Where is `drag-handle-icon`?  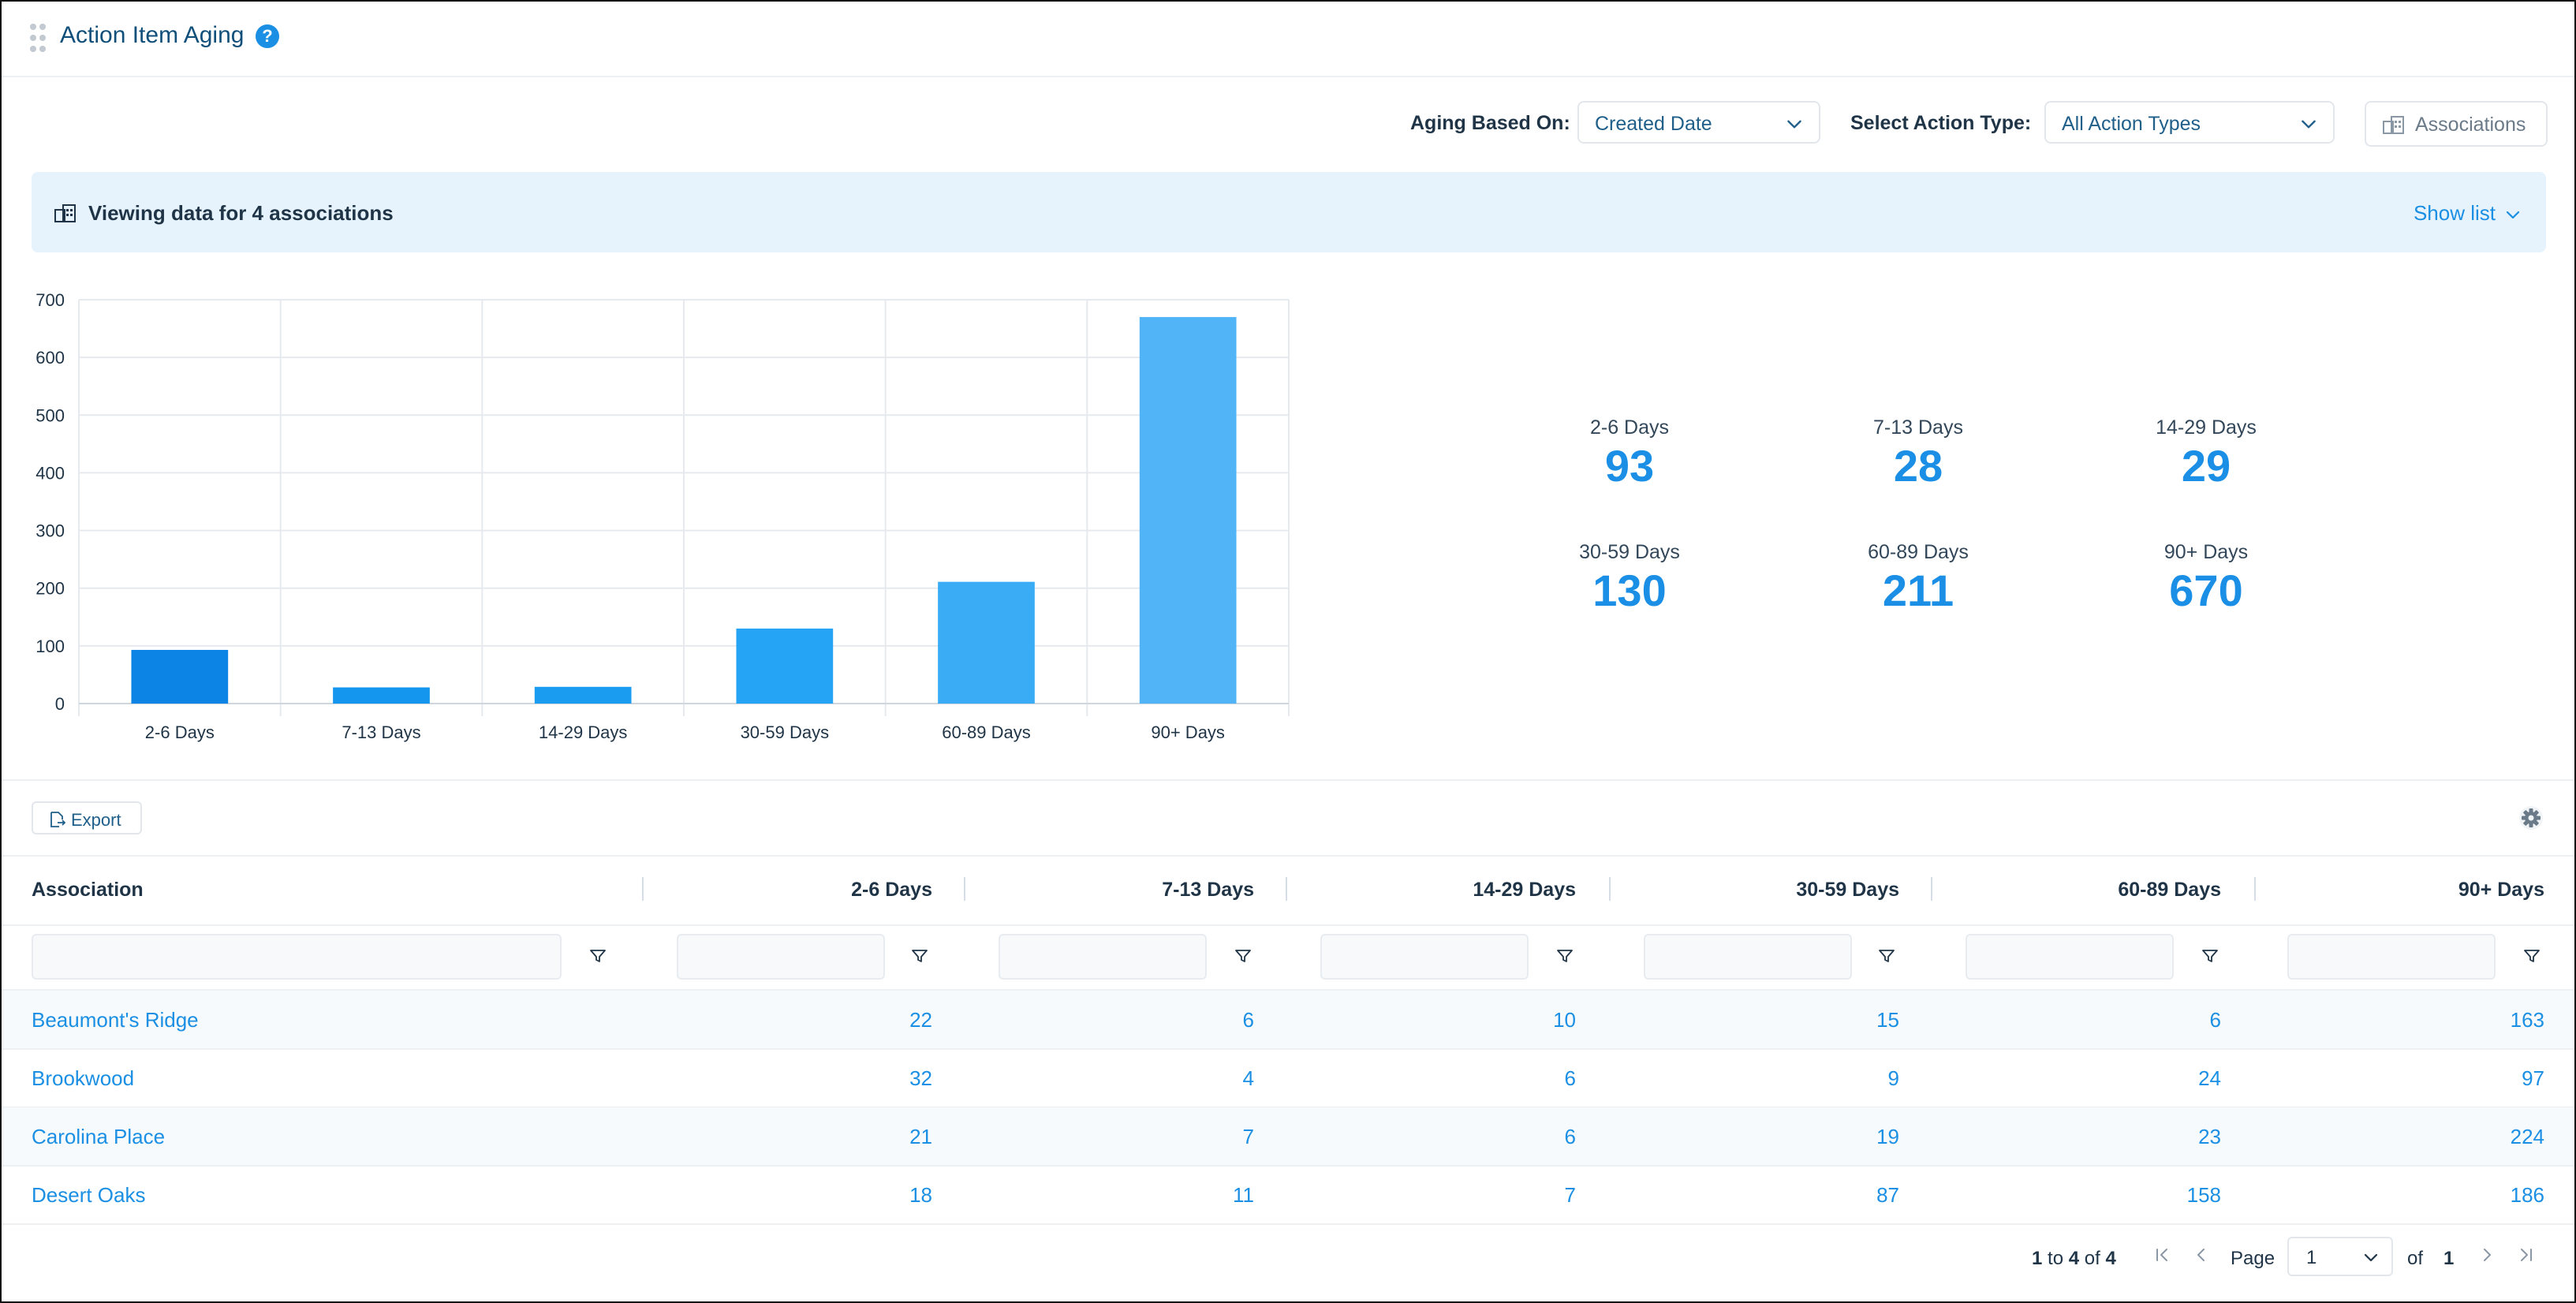
drag-handle-icon is located at coordinates (38, 38).